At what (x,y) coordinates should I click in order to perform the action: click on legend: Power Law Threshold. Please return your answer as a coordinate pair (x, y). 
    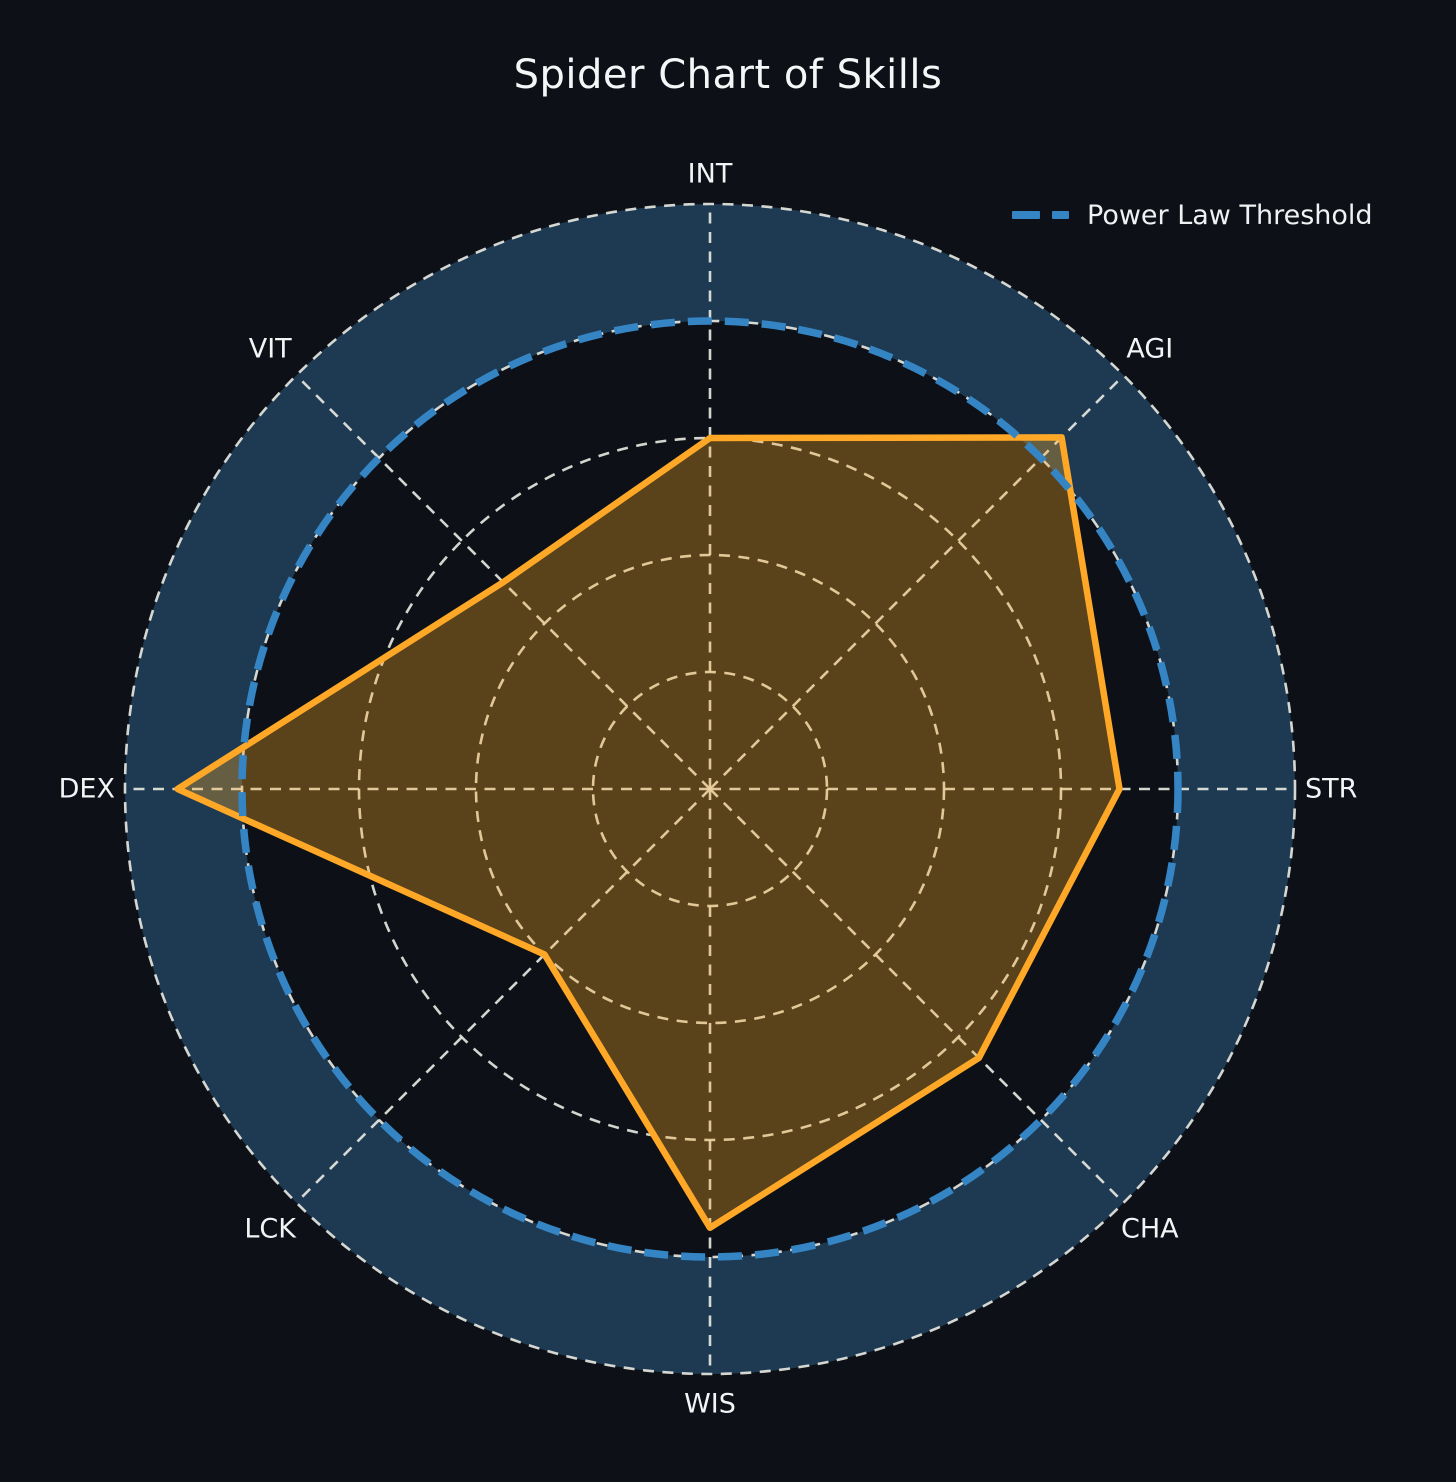
    Looking at the image, I should click on (1192, 215).